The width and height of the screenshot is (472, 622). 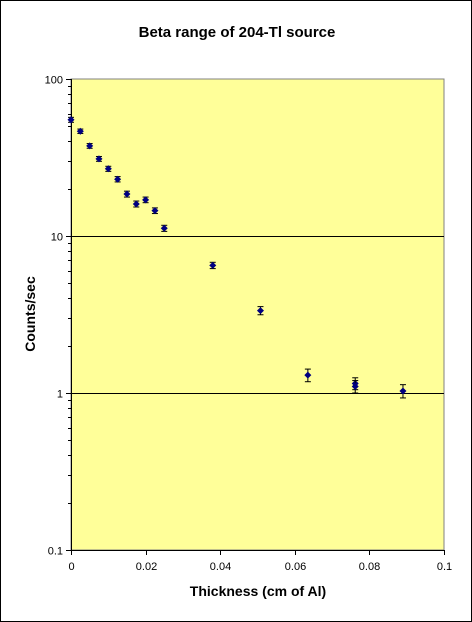 What do you see at coordinates (54, 316) in the screenshot?
I see `y-tick-labels: 0.1 1 10 100` at bounding box center [54, 316].